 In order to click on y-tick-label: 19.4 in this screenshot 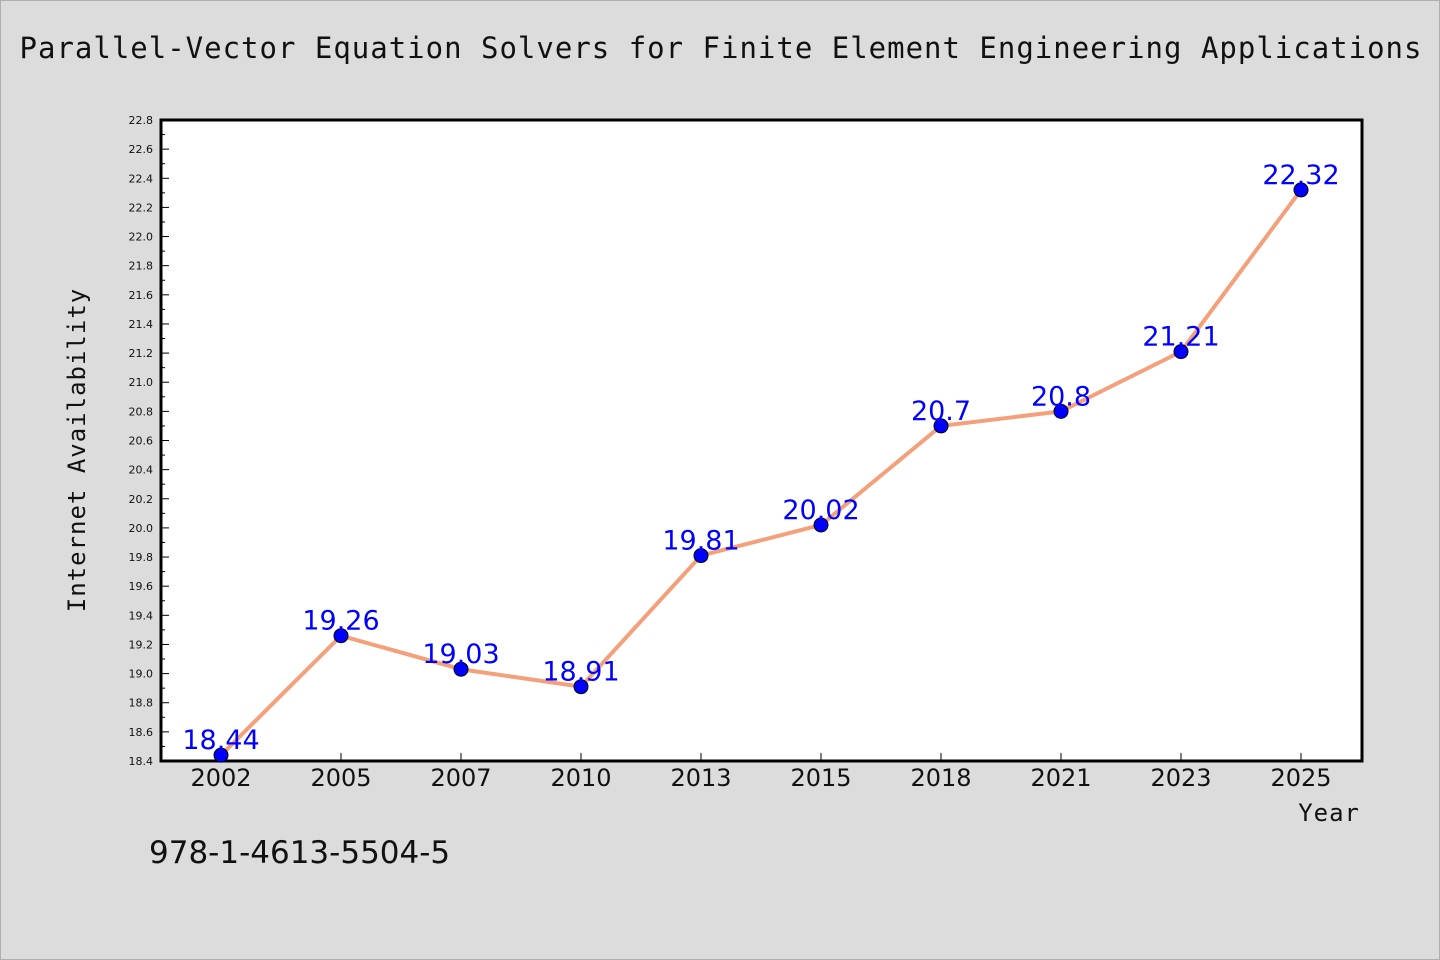, I will do `click(141, 615)`.